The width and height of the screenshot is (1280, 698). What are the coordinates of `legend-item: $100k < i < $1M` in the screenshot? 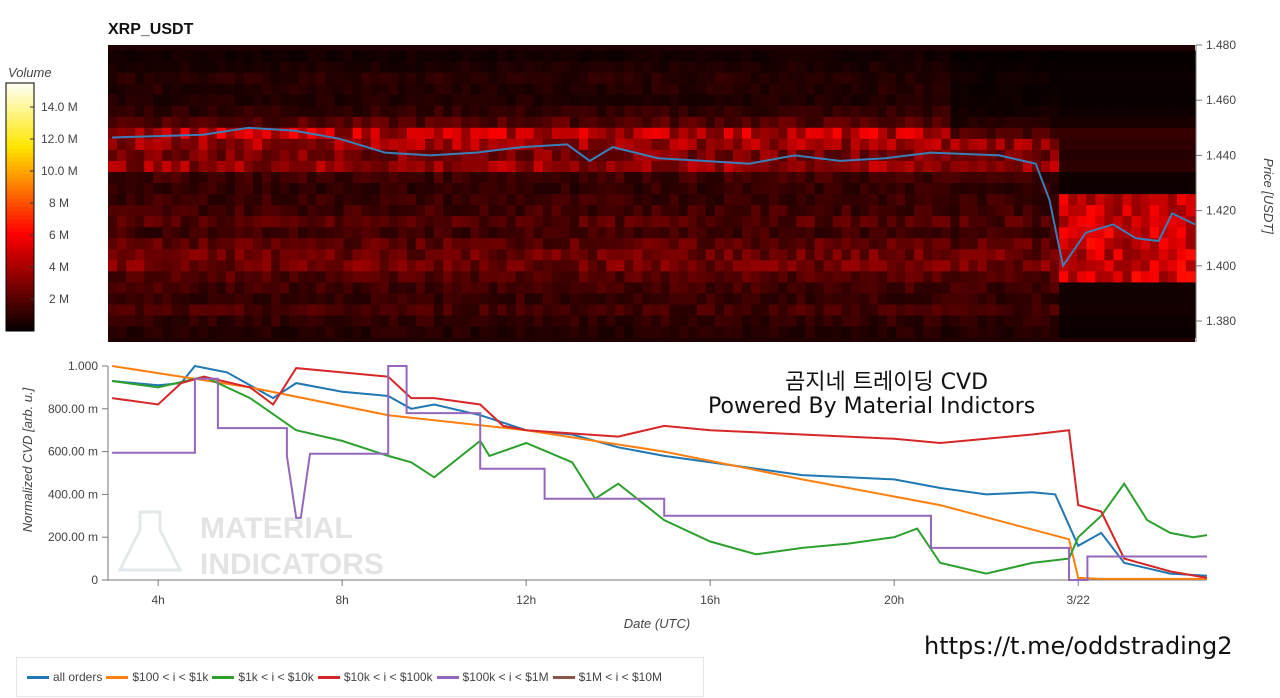 It's located at (492, 677).